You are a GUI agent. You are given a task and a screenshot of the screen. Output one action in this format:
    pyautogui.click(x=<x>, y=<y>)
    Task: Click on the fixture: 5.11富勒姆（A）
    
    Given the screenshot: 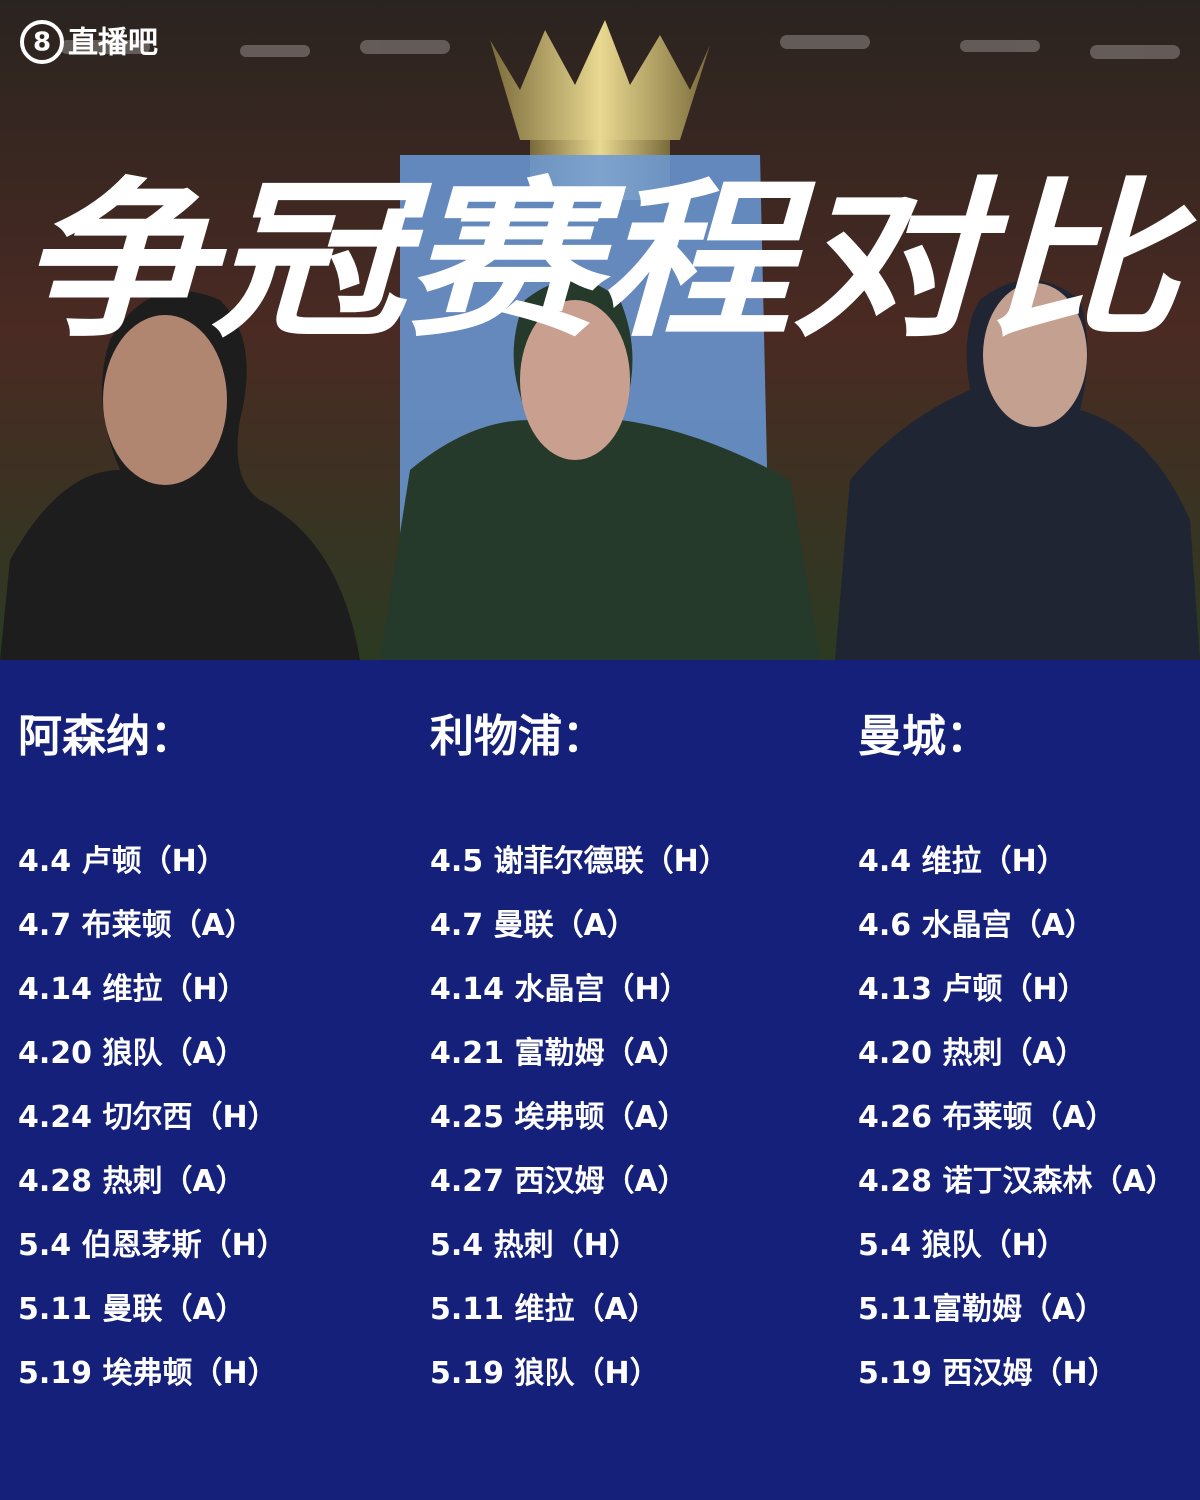 What is the action you would take?
    pyautogui.click(x=982, y=1309)
    